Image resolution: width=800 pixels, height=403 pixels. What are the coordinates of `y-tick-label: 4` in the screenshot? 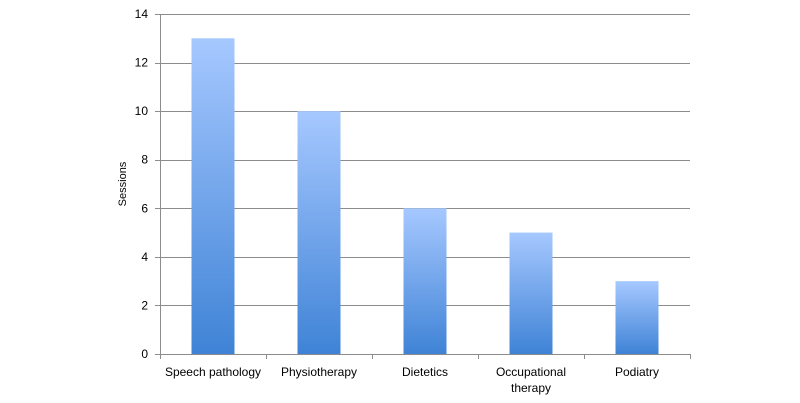 It's located at (144, 257).